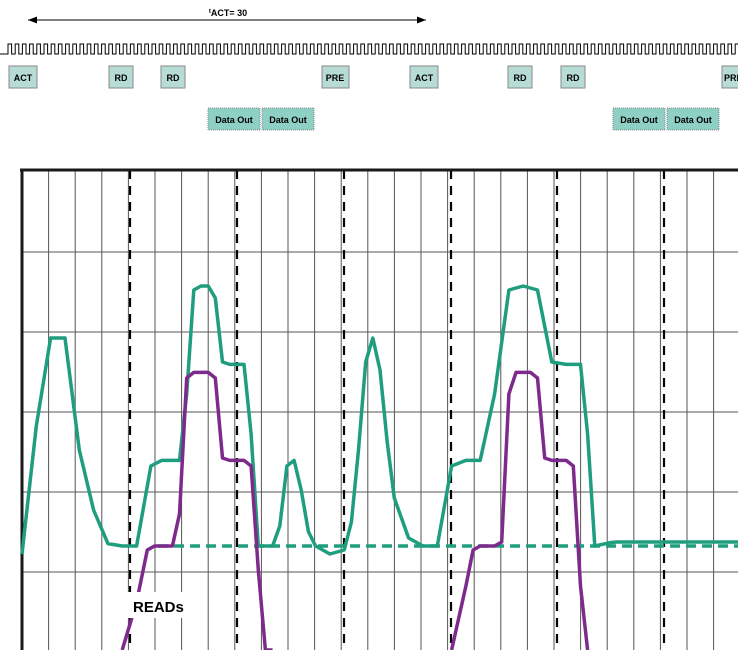 This screenshot has height=650, width=738. I want to click on reads-annotation: READs, so click(158, 607).